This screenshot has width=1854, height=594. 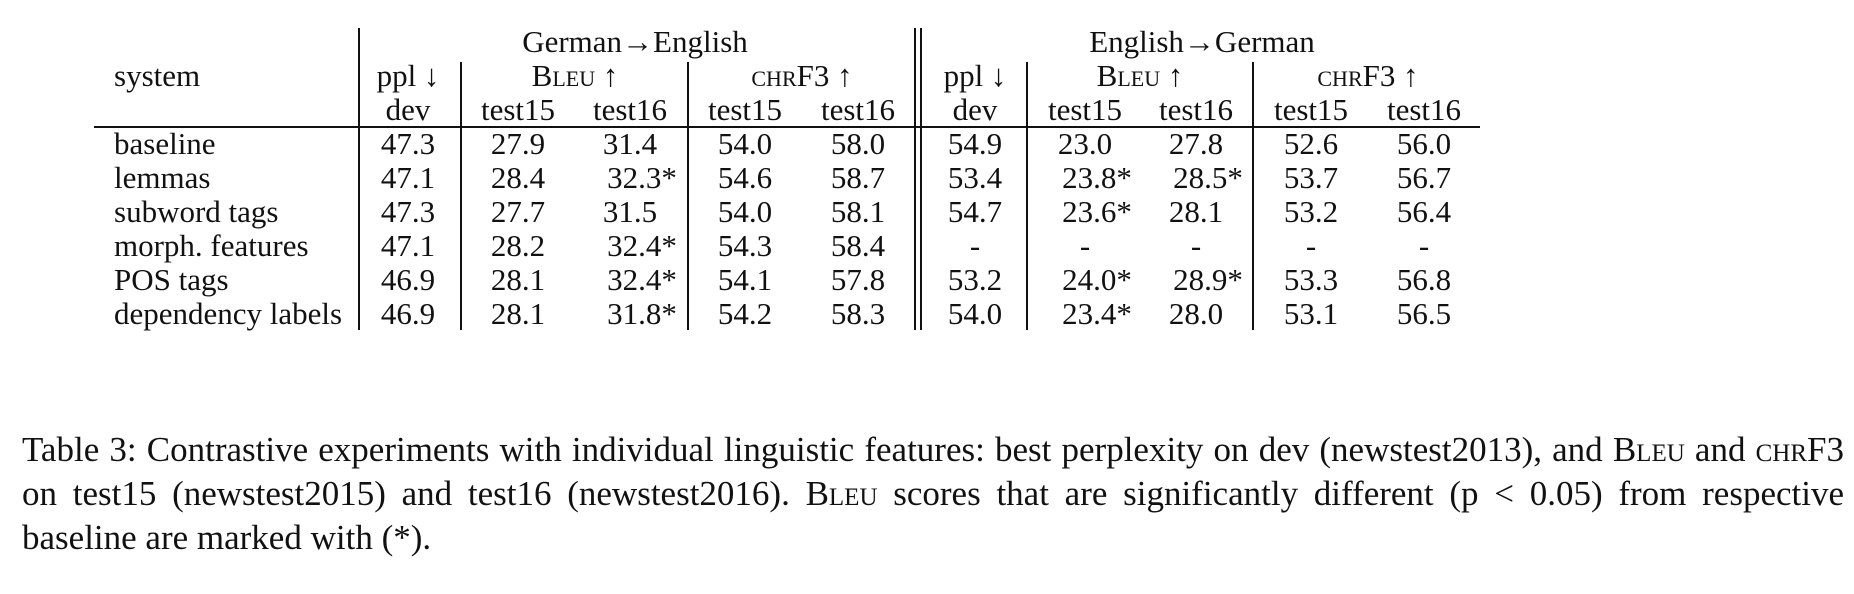 I want to click on ppl-header-en-de: ppl ↓, so click(x=975, y=75).